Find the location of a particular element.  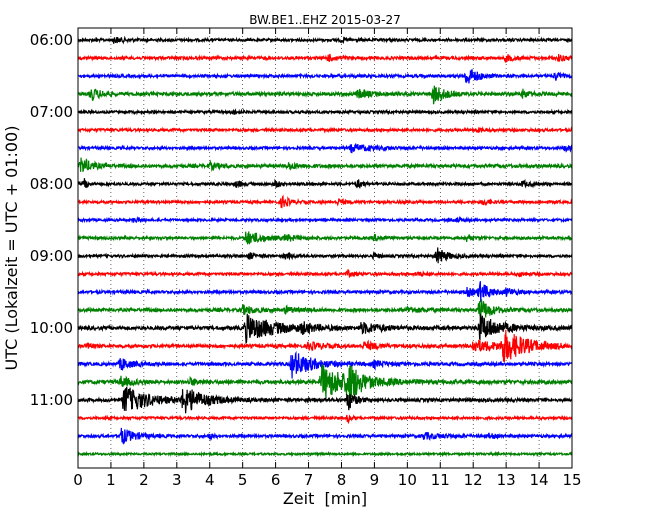

x-tick-label: 12 is located at coordinates (473, 480).